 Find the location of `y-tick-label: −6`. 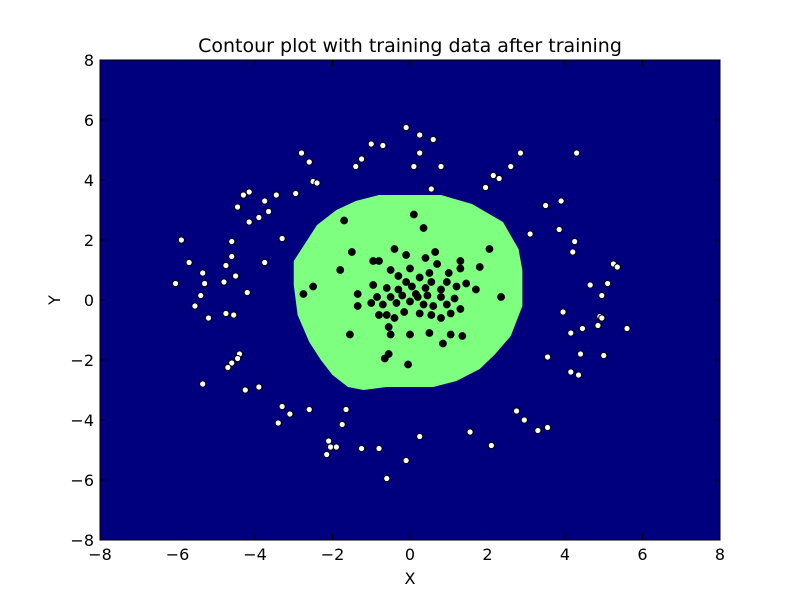

y-tick-label: −6 is located at coordinates (82, 480).